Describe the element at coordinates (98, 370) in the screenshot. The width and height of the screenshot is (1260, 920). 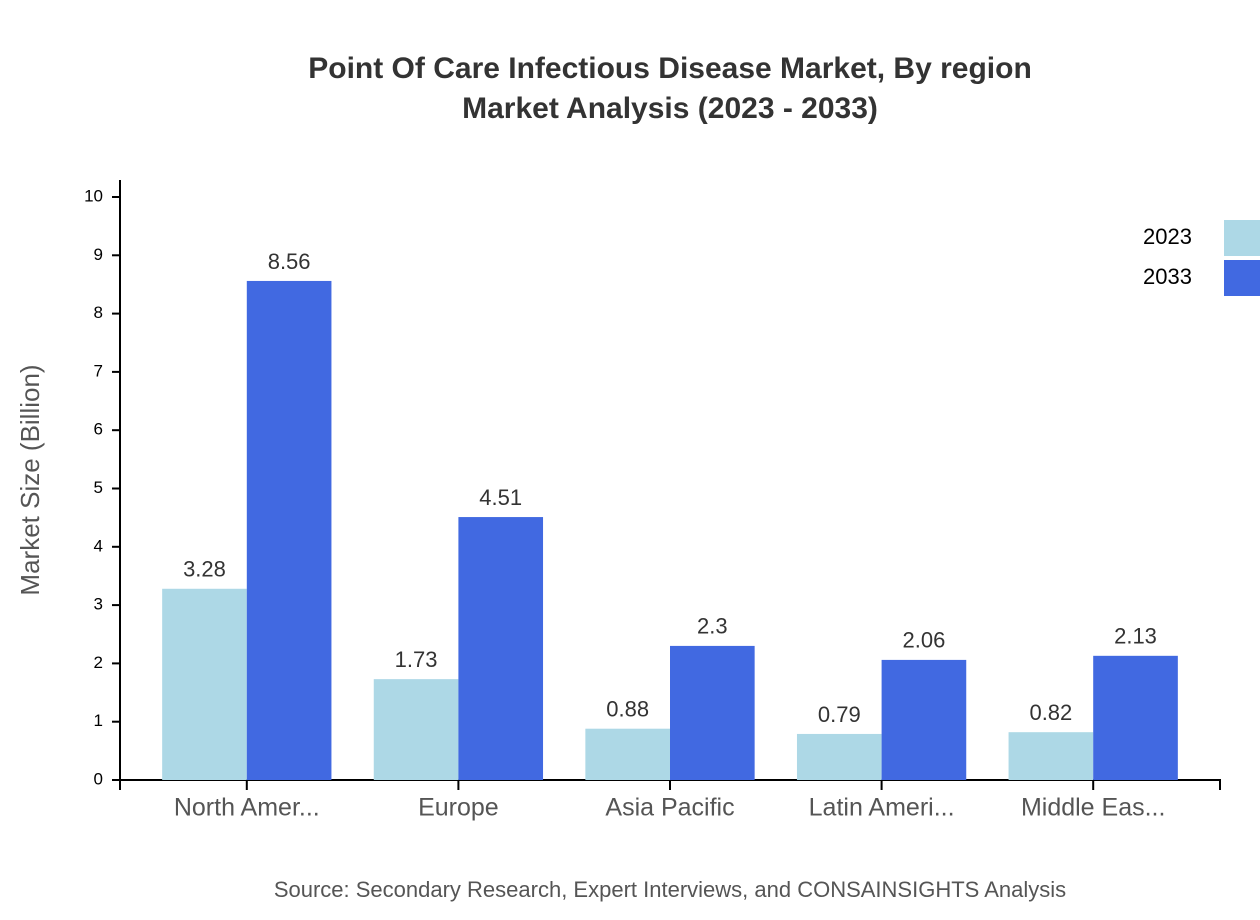
I see `y-tick-label: 7` at that location.